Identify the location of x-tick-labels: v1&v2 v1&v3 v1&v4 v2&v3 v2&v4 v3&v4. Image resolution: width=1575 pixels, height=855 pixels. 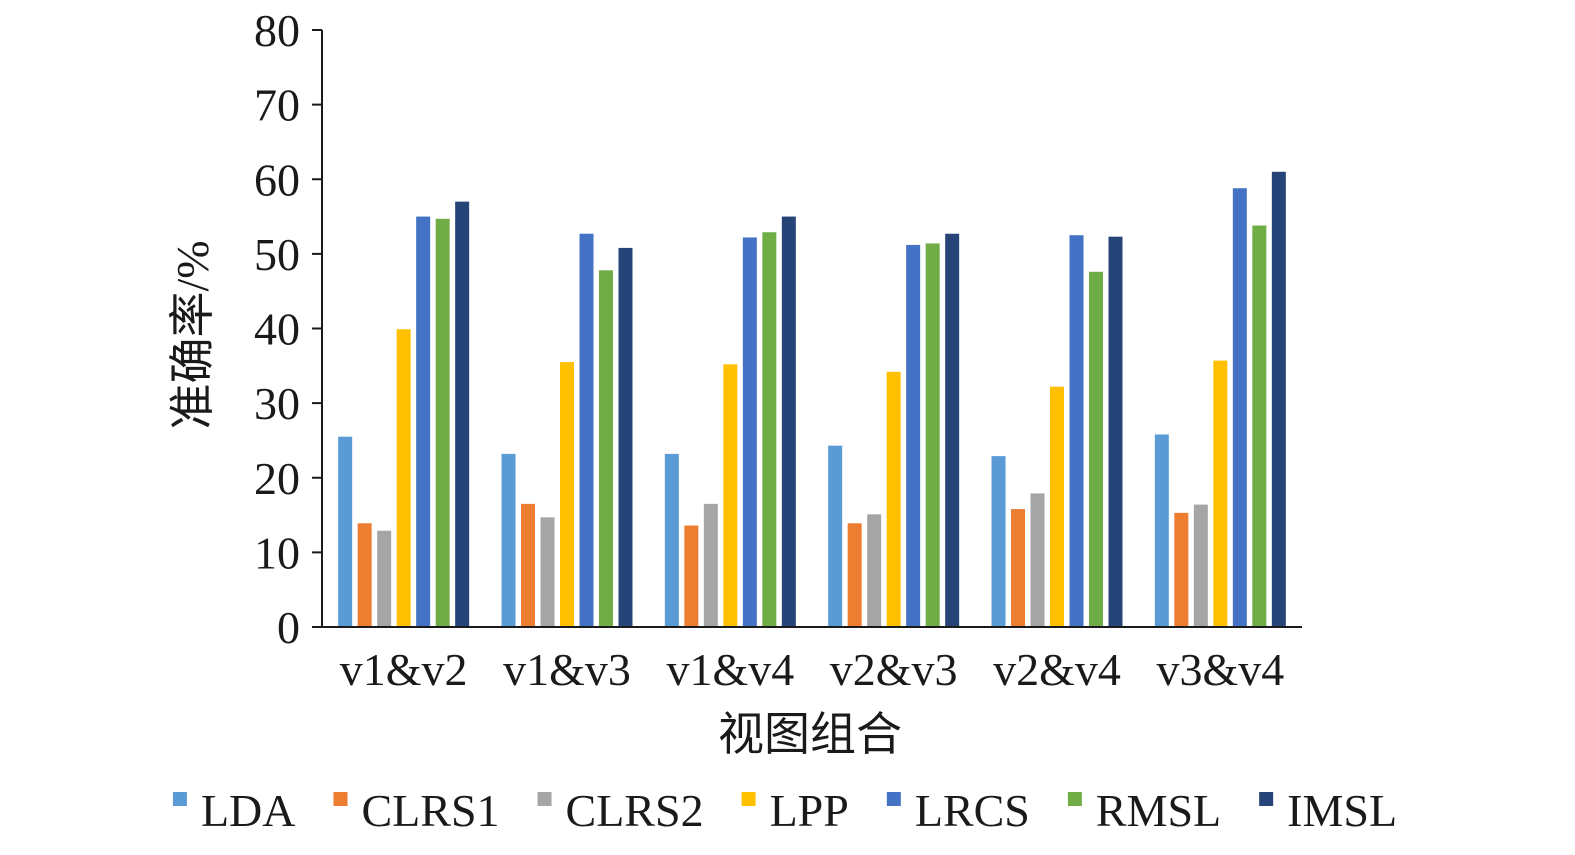
(812, 669).